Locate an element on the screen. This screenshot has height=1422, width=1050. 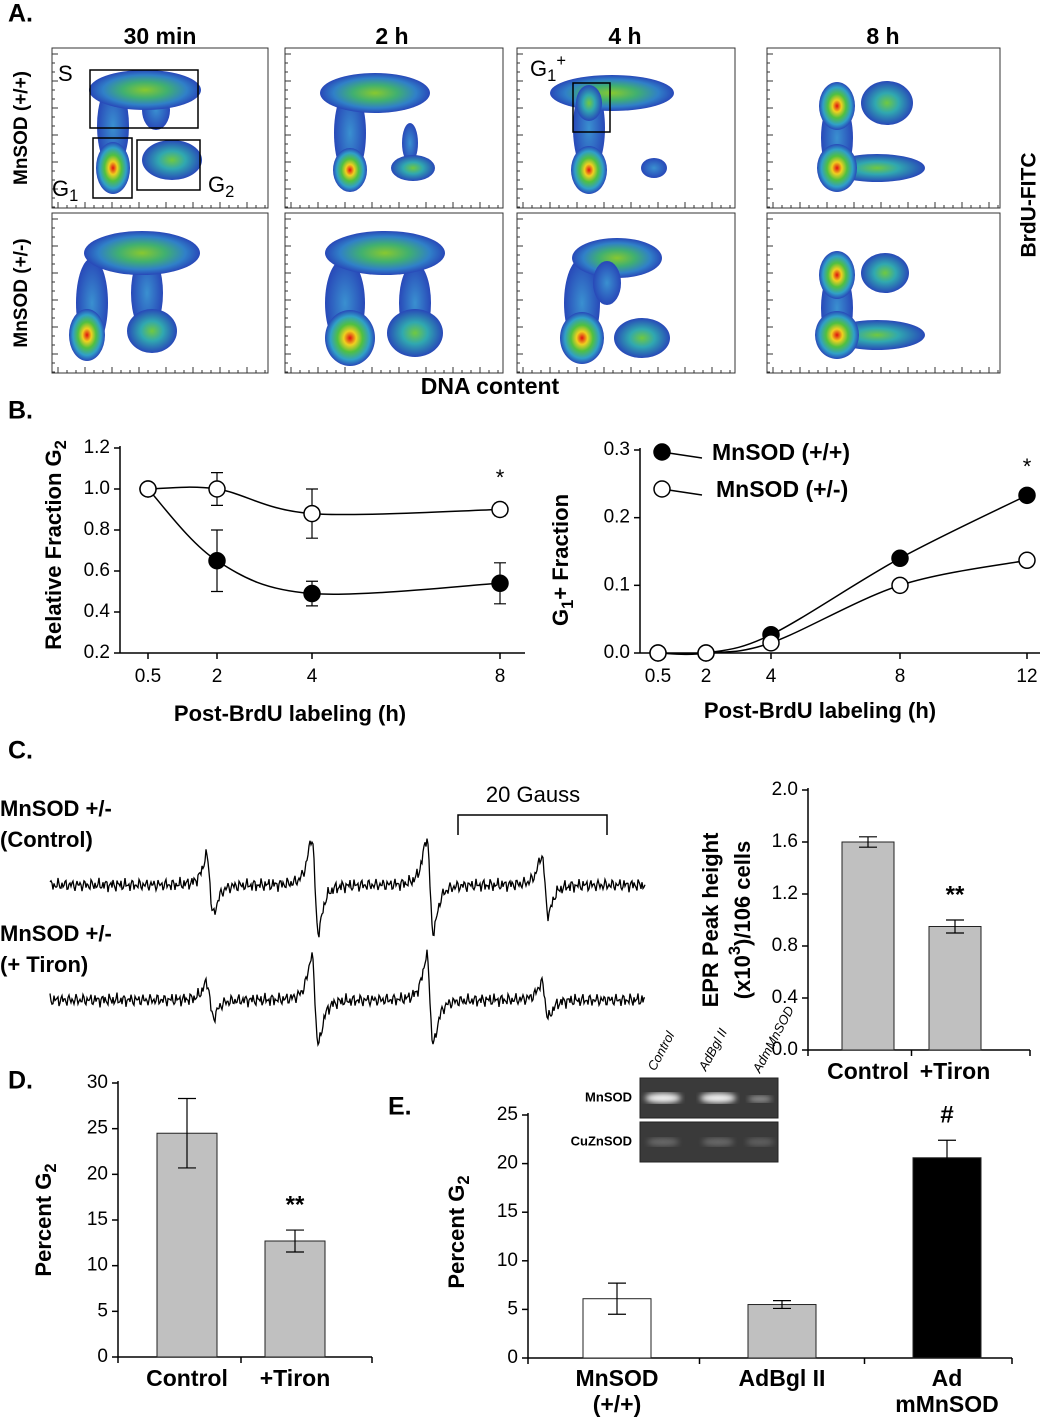
gate-label: S is located at coordinates (65, 73).